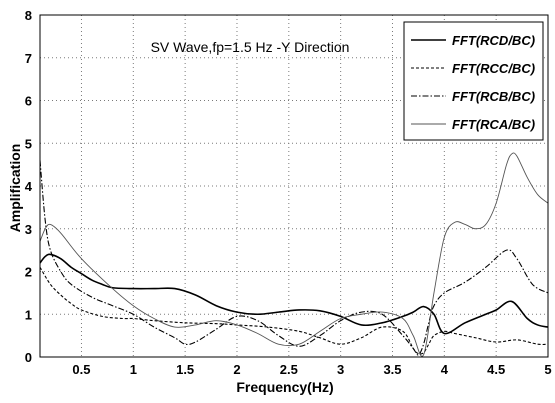  What do you see at coordinates (493, 40) in the screenshot?
I see `legend-label: FFT(RCD/BC)` at bounding box center [493, 40].